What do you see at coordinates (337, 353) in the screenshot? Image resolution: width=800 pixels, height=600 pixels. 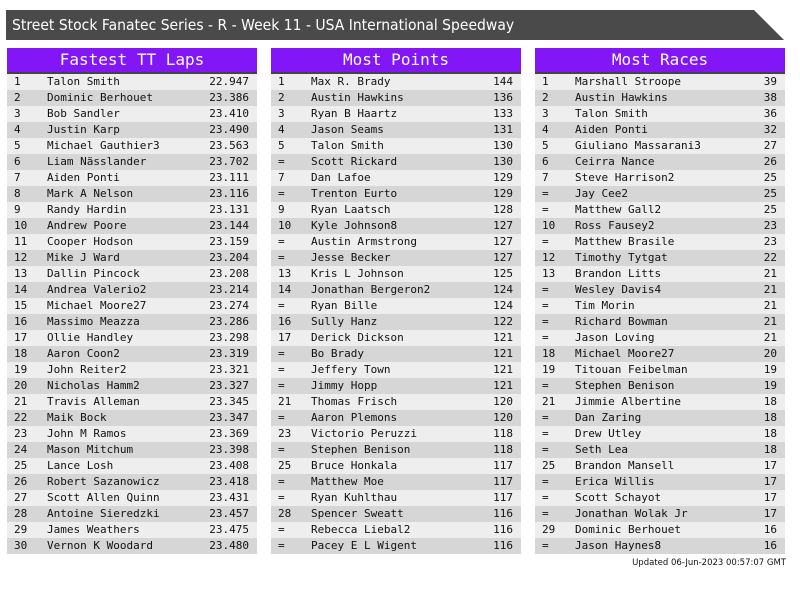 I see `driver-name: Bo Brady` at bounding box center [337, 353].